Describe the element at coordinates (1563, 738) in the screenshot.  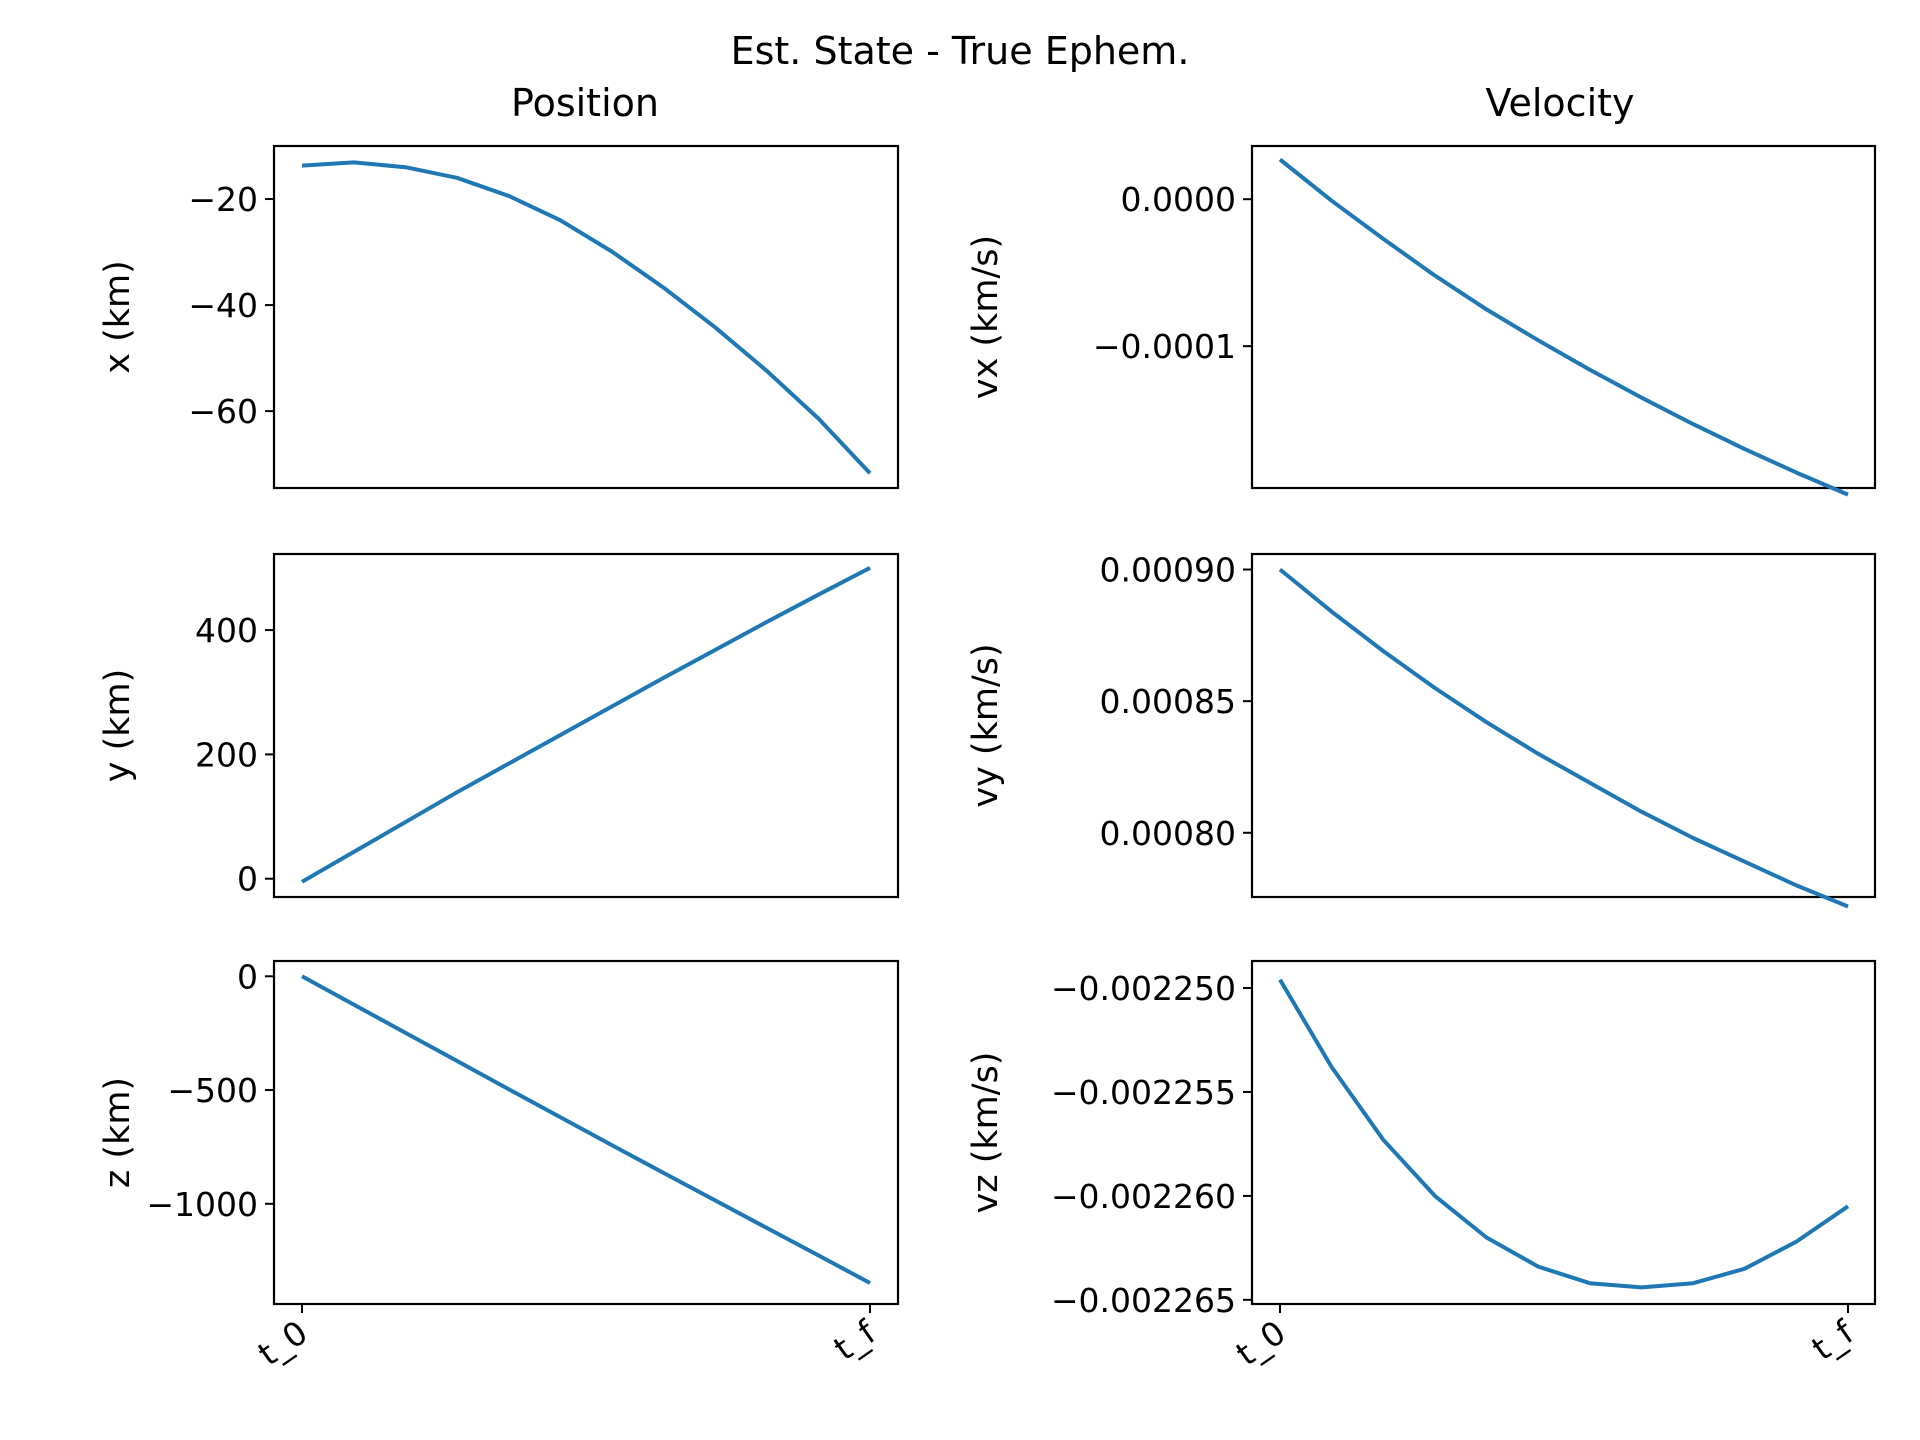
I see `series-line-vy` at that location.